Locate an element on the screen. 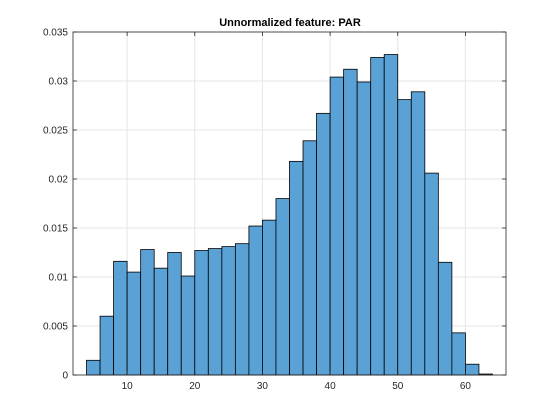 The image size is (560, 420). x-tick-label: 50 is located at coordinates (398, 386).